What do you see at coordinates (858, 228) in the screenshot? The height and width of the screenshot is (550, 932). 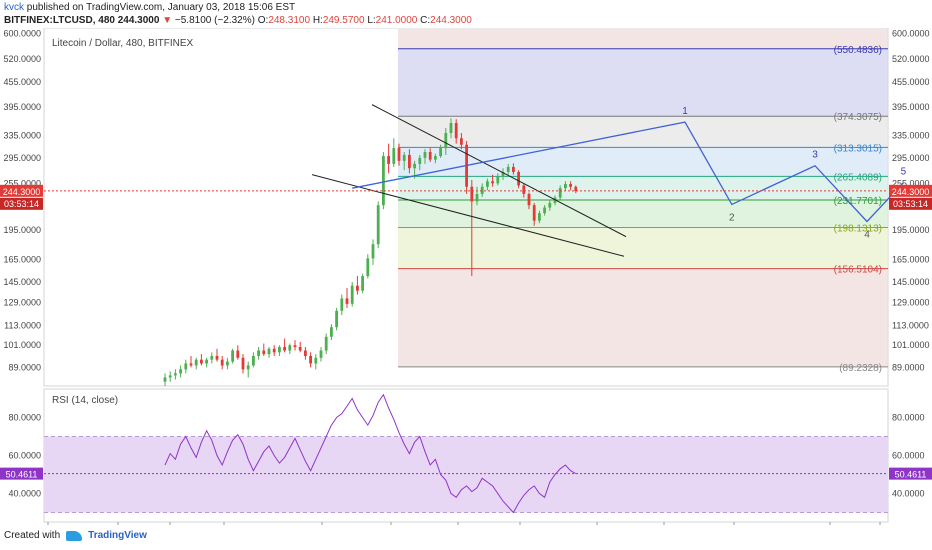 I see `fib-level-label: (198.1313)` at bounding box center [858, 228].